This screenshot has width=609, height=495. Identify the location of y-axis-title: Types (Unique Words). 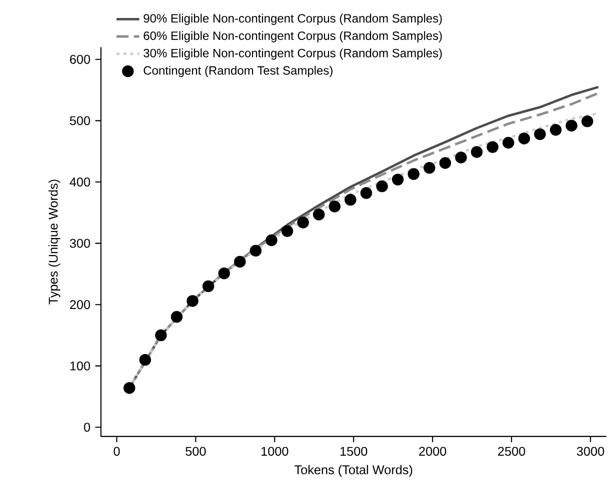
(54, 242).